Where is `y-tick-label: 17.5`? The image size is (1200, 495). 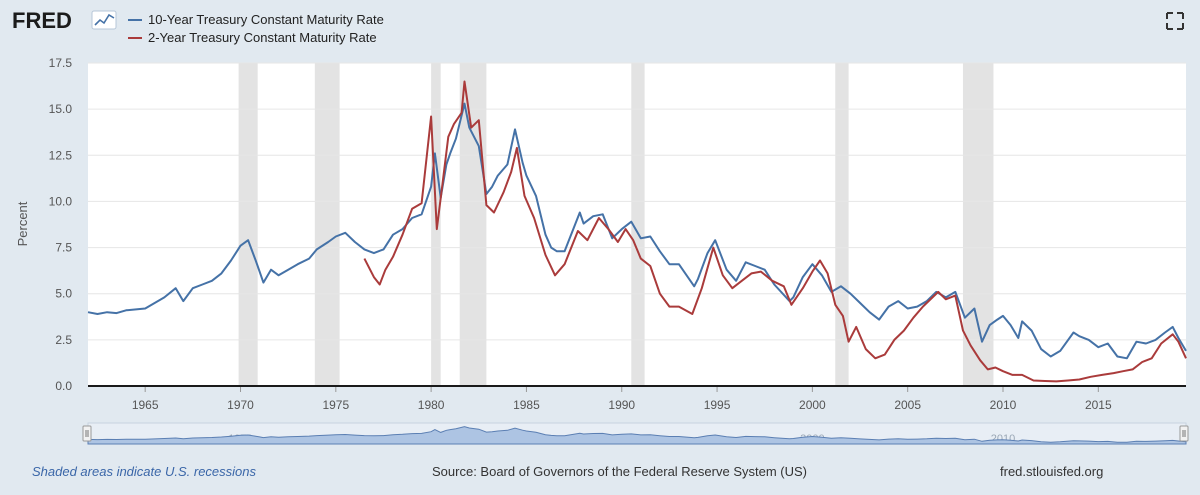
y-tick-label: 17.5 is located at coordinates (61, 63).